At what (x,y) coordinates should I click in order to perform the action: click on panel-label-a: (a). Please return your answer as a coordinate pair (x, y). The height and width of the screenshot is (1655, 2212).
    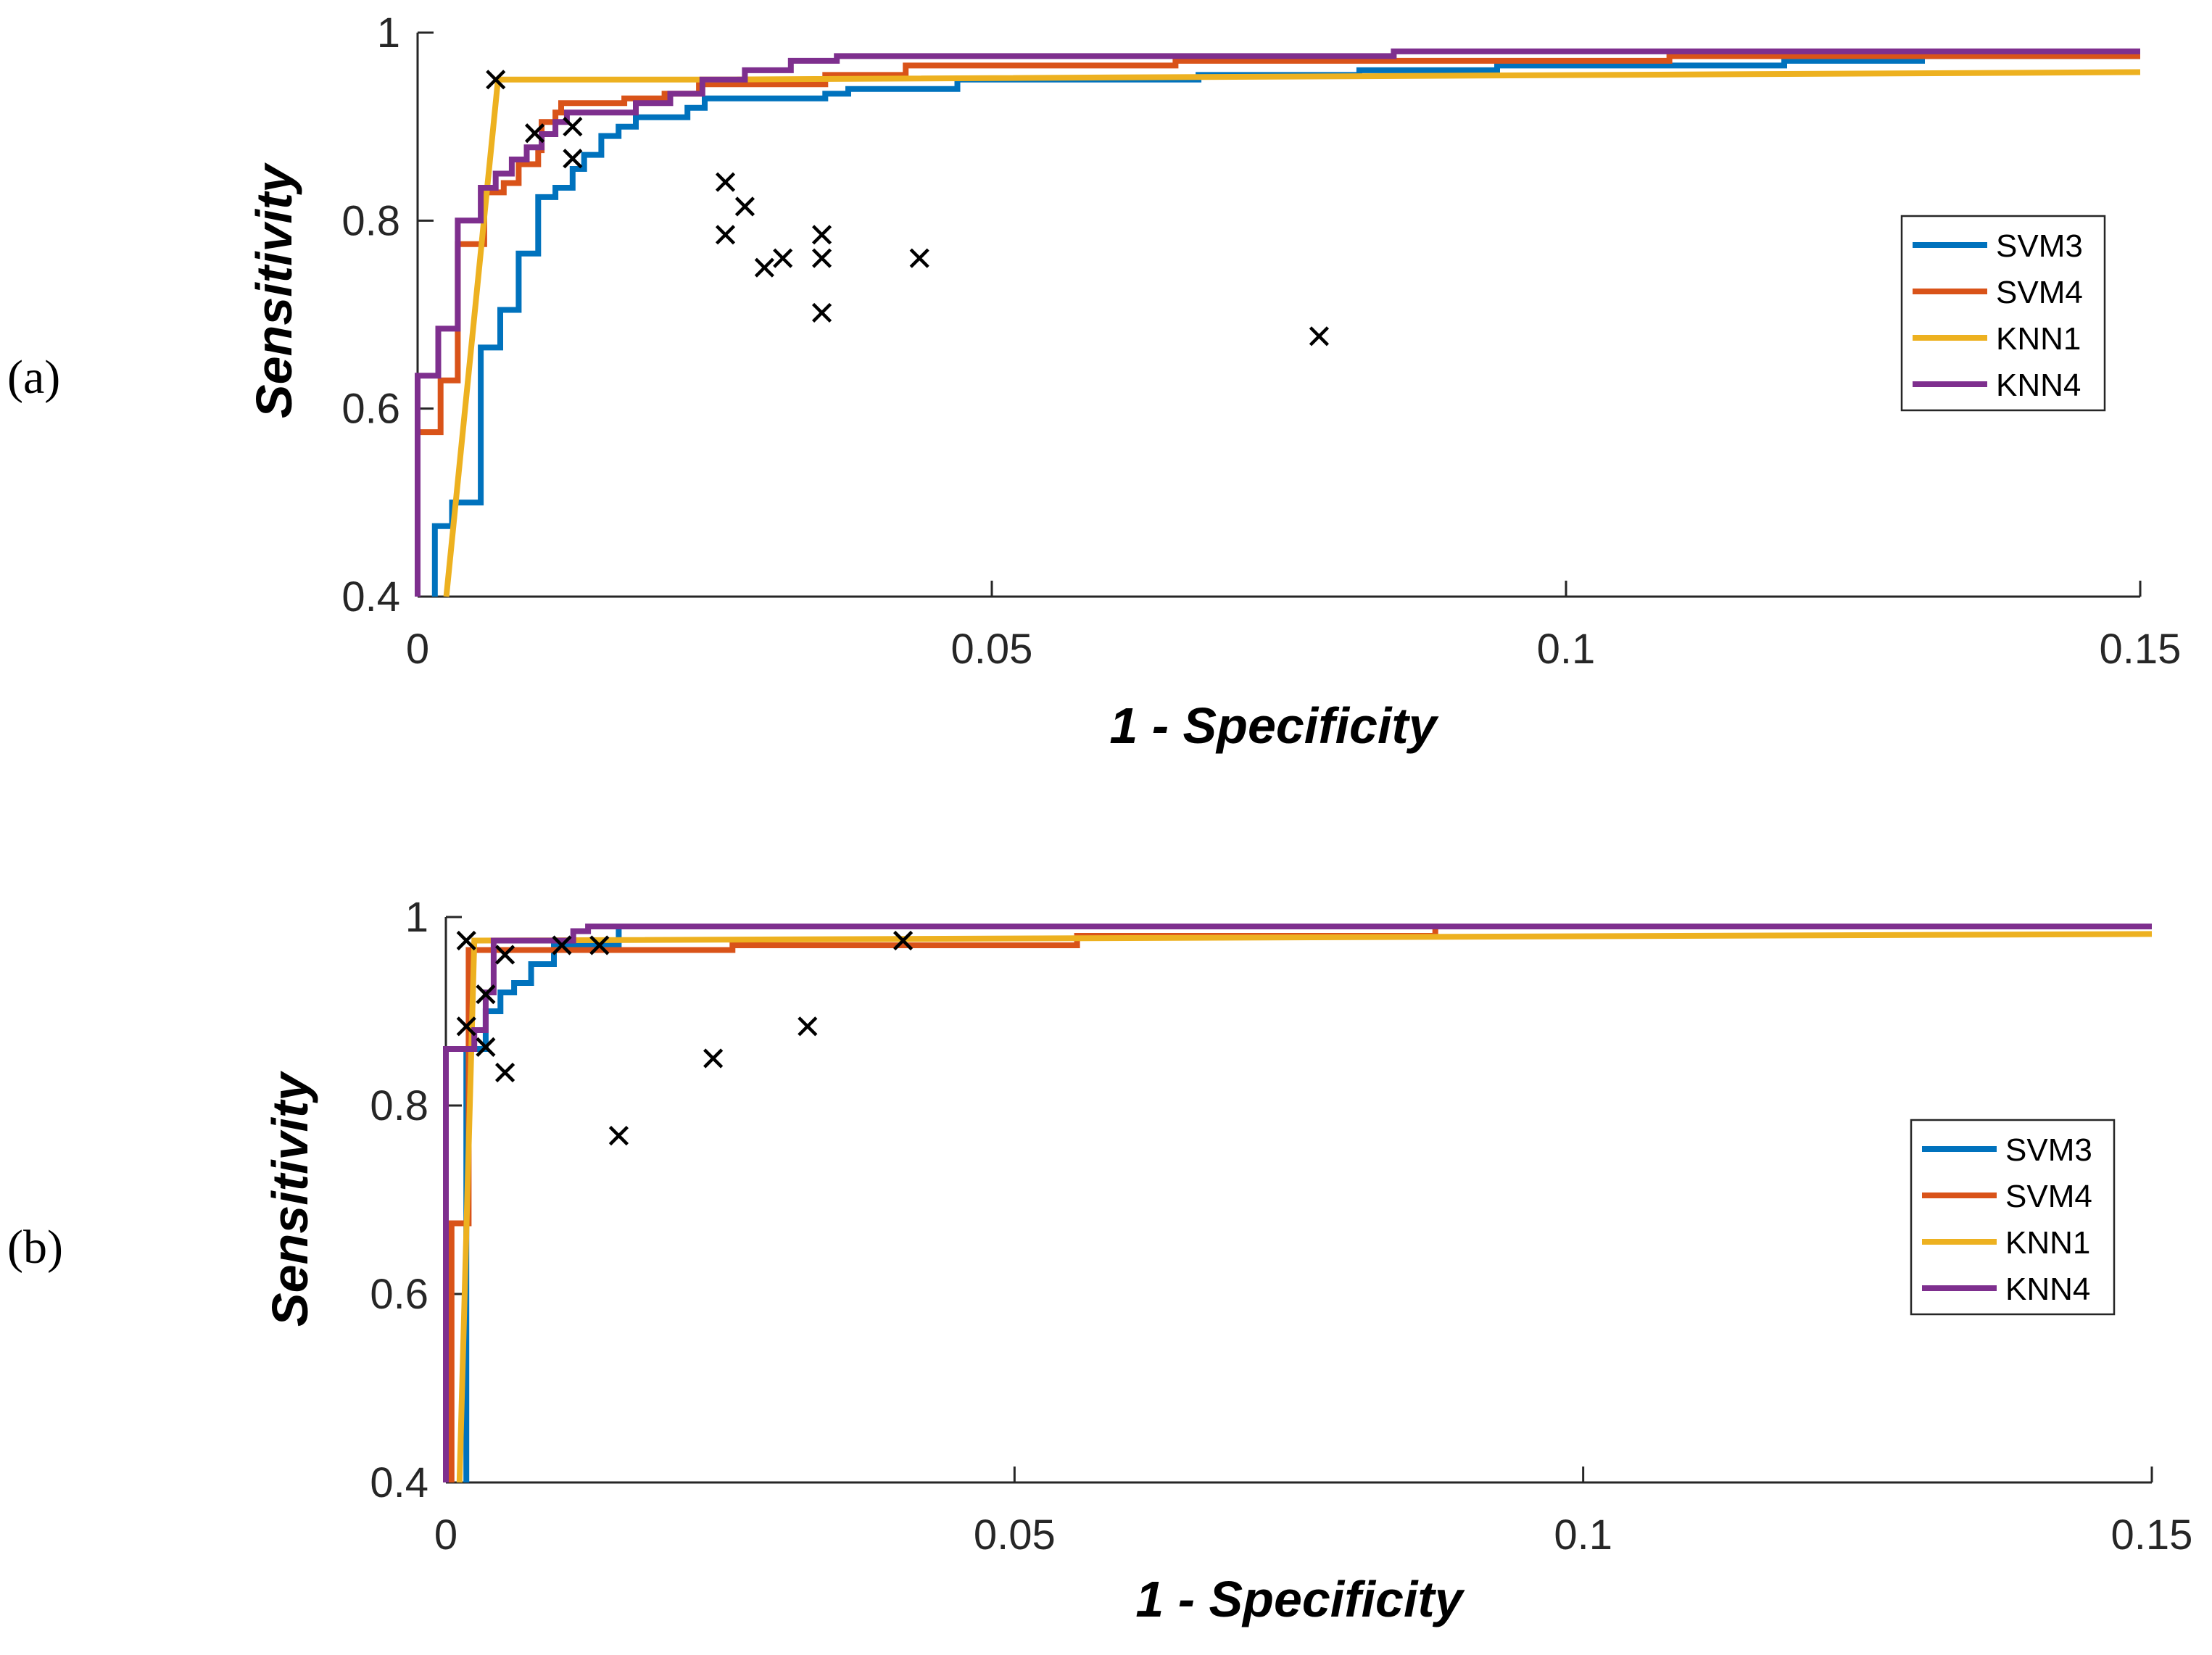
    Looking at the image, I should click on (33, 377).